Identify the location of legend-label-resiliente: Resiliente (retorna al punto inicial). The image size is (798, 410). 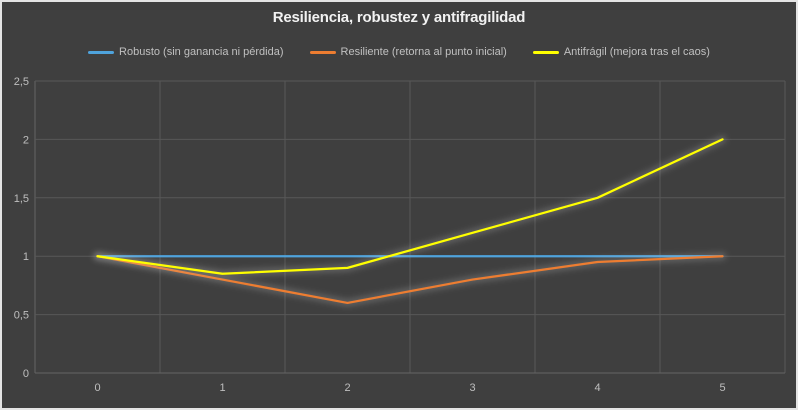
(423, 52).